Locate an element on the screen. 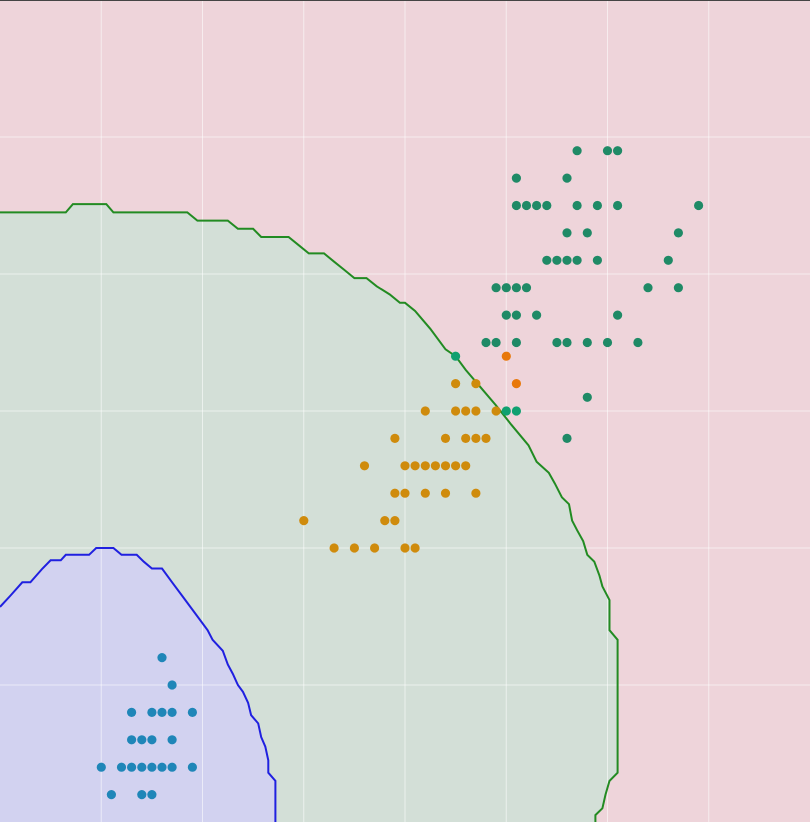  region-2-boundary is located at coordinates (138, 684).